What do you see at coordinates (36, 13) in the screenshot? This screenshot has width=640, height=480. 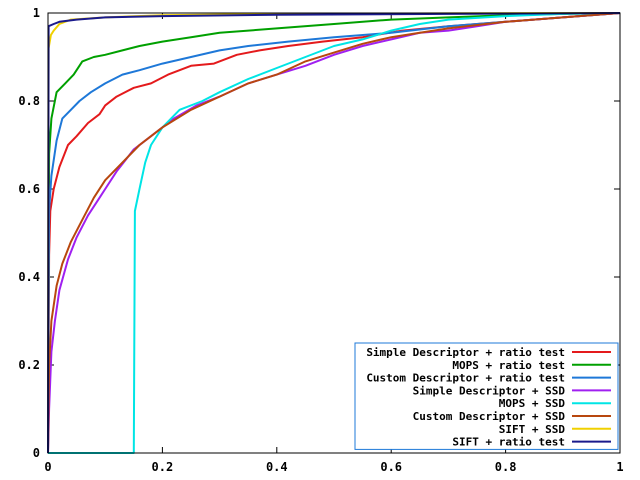 I see `y-tick-label: 1` at bounding box center [36, 13].